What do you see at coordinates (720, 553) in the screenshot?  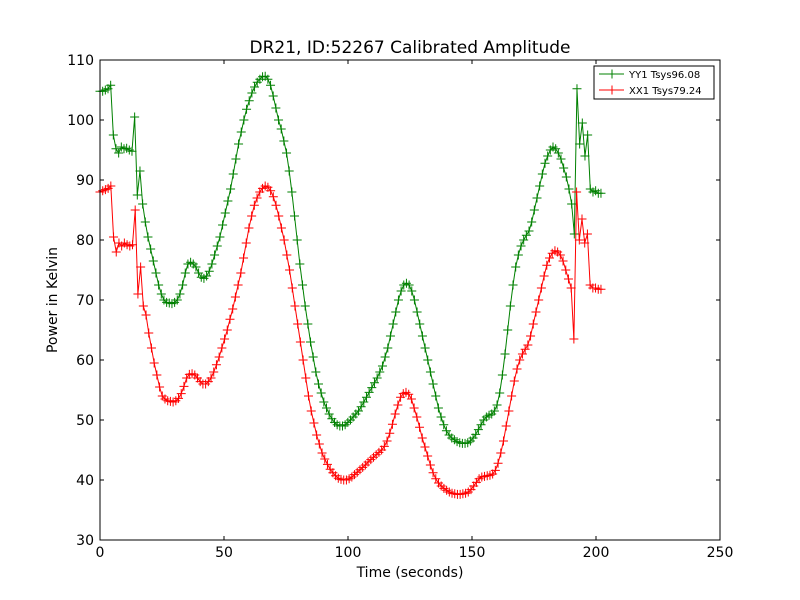 I see `x-tick-label: 250` at bounding box center [720, 553].